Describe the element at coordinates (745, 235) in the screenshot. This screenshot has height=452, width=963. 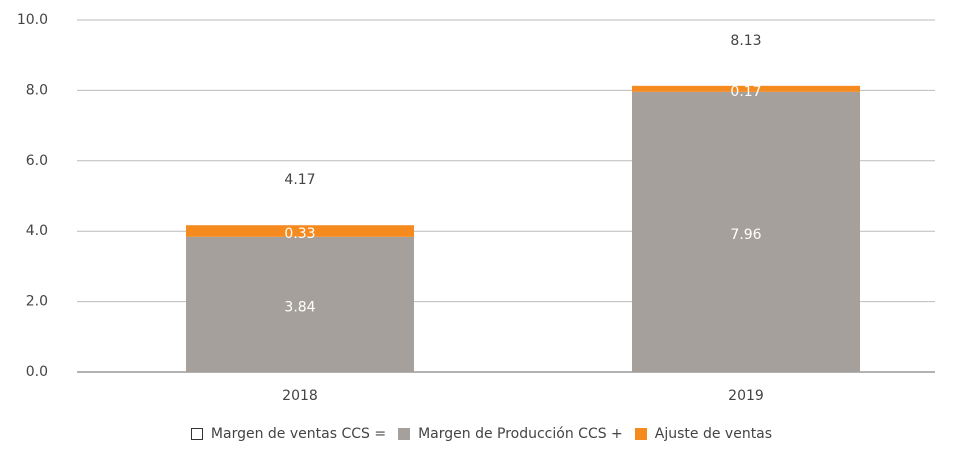
I see `value-label: 7.96` at that location.